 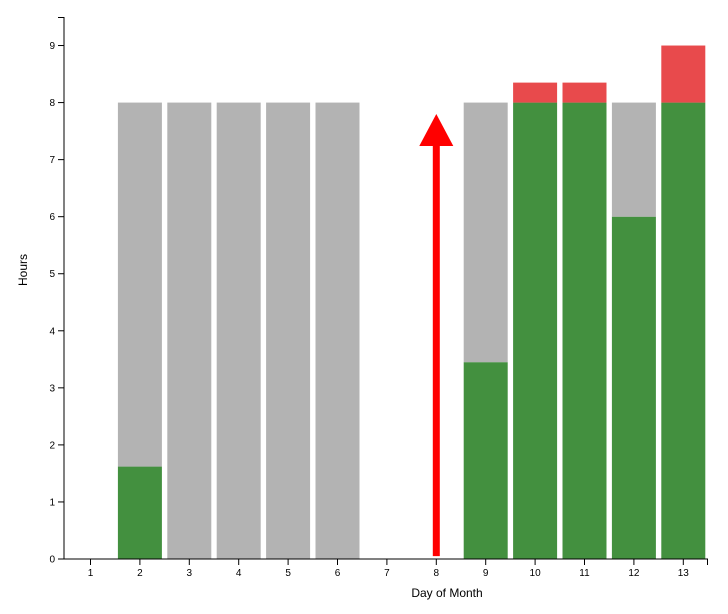 What do you see at coordinates (584, 573) in the screenshot?
I see `x-tick-label-11: 11` at bounding box center [584, 573].